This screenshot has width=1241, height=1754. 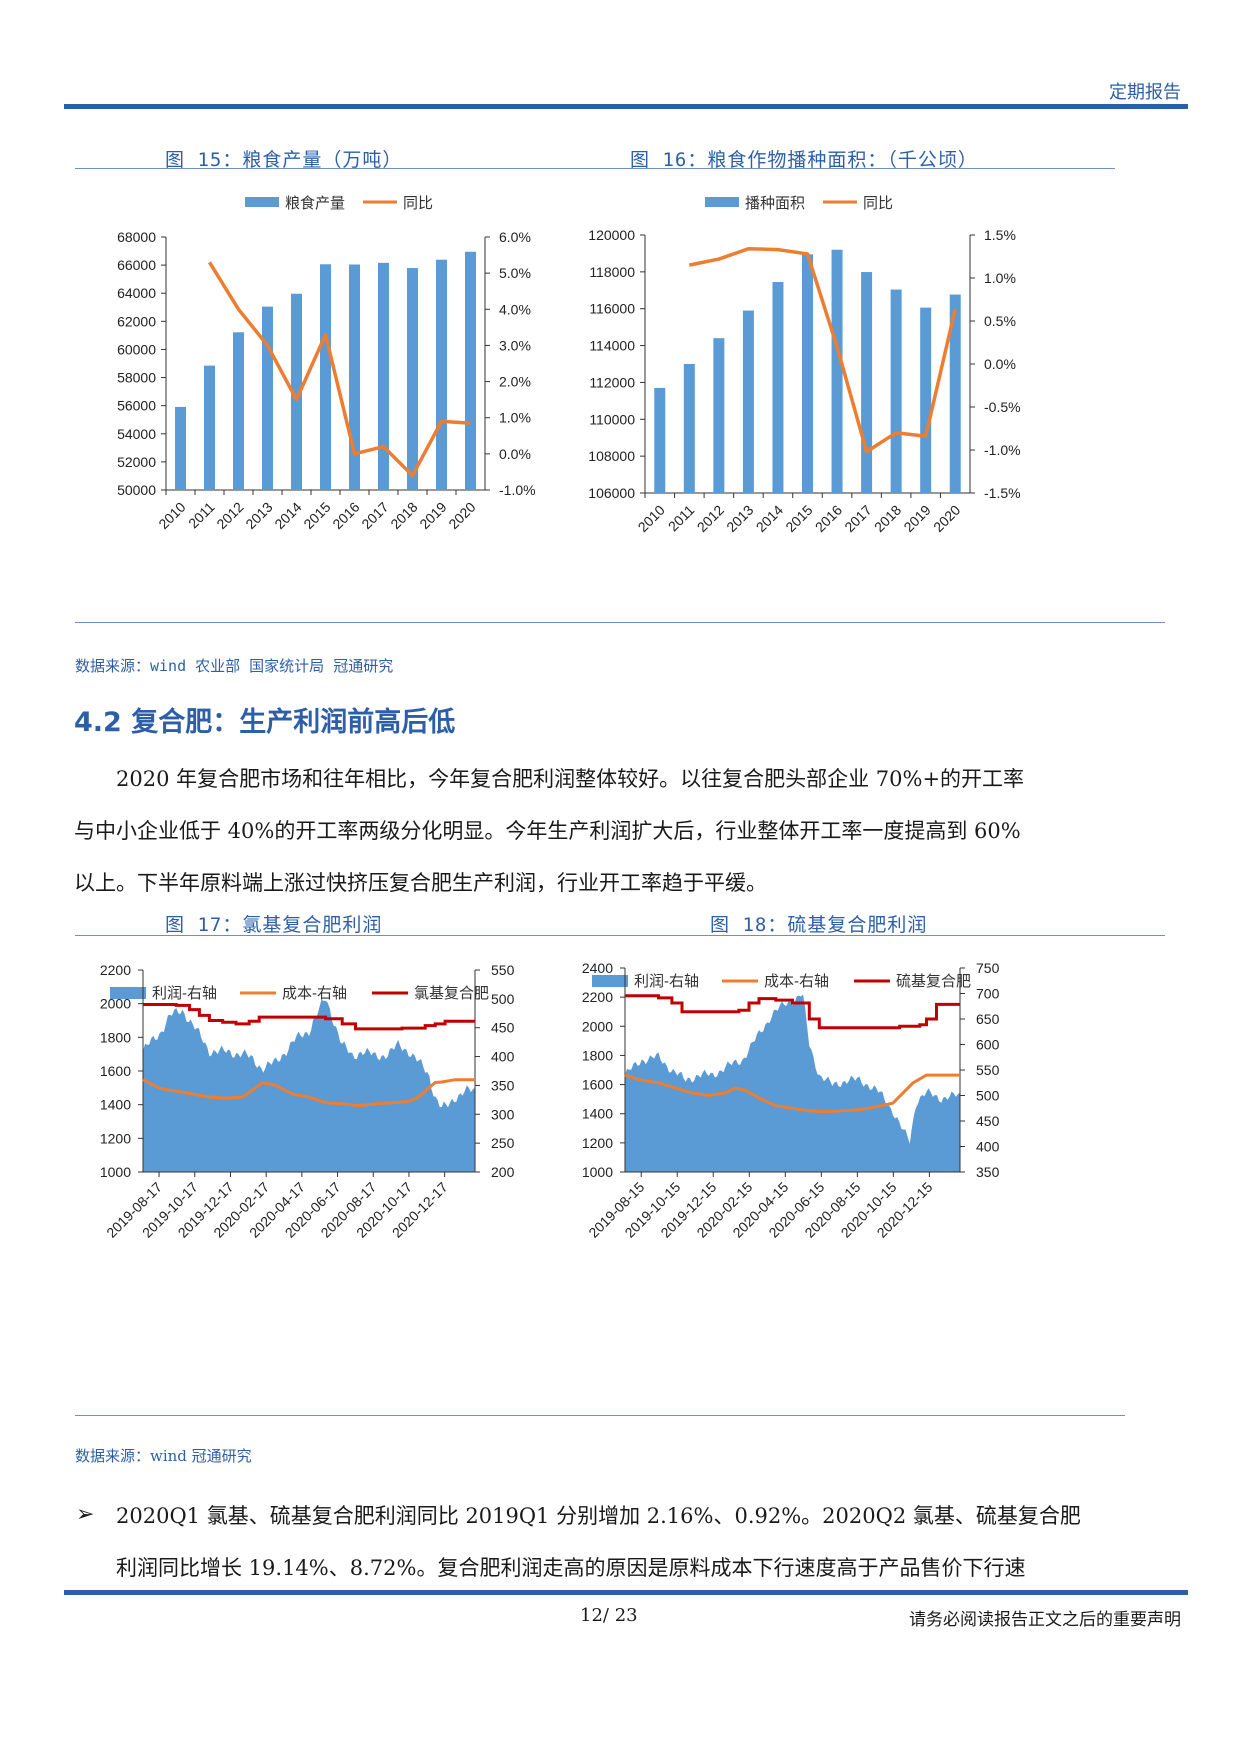 I want to click on y-tick-label: 114000, so click(x=612, y=346).